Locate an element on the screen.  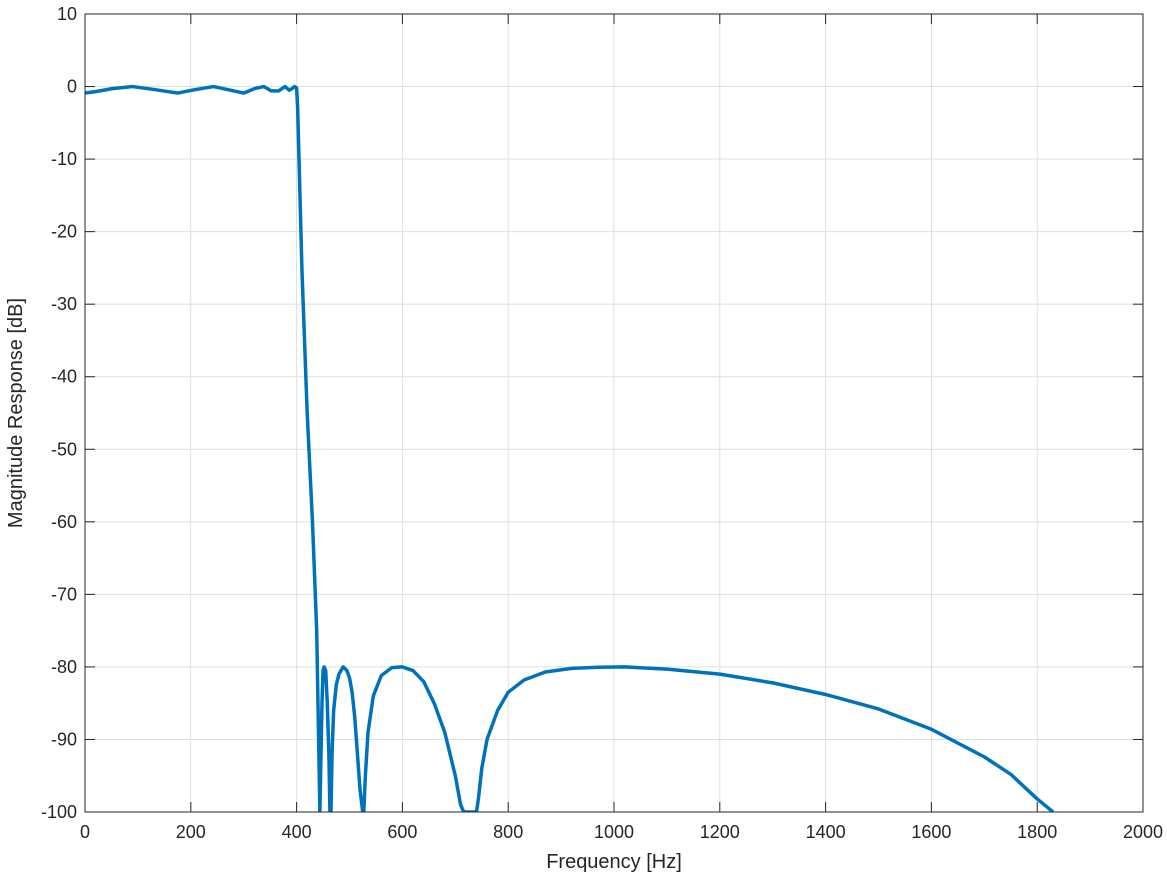
y-tick-label: -40 is located at coordinates (64, 377).